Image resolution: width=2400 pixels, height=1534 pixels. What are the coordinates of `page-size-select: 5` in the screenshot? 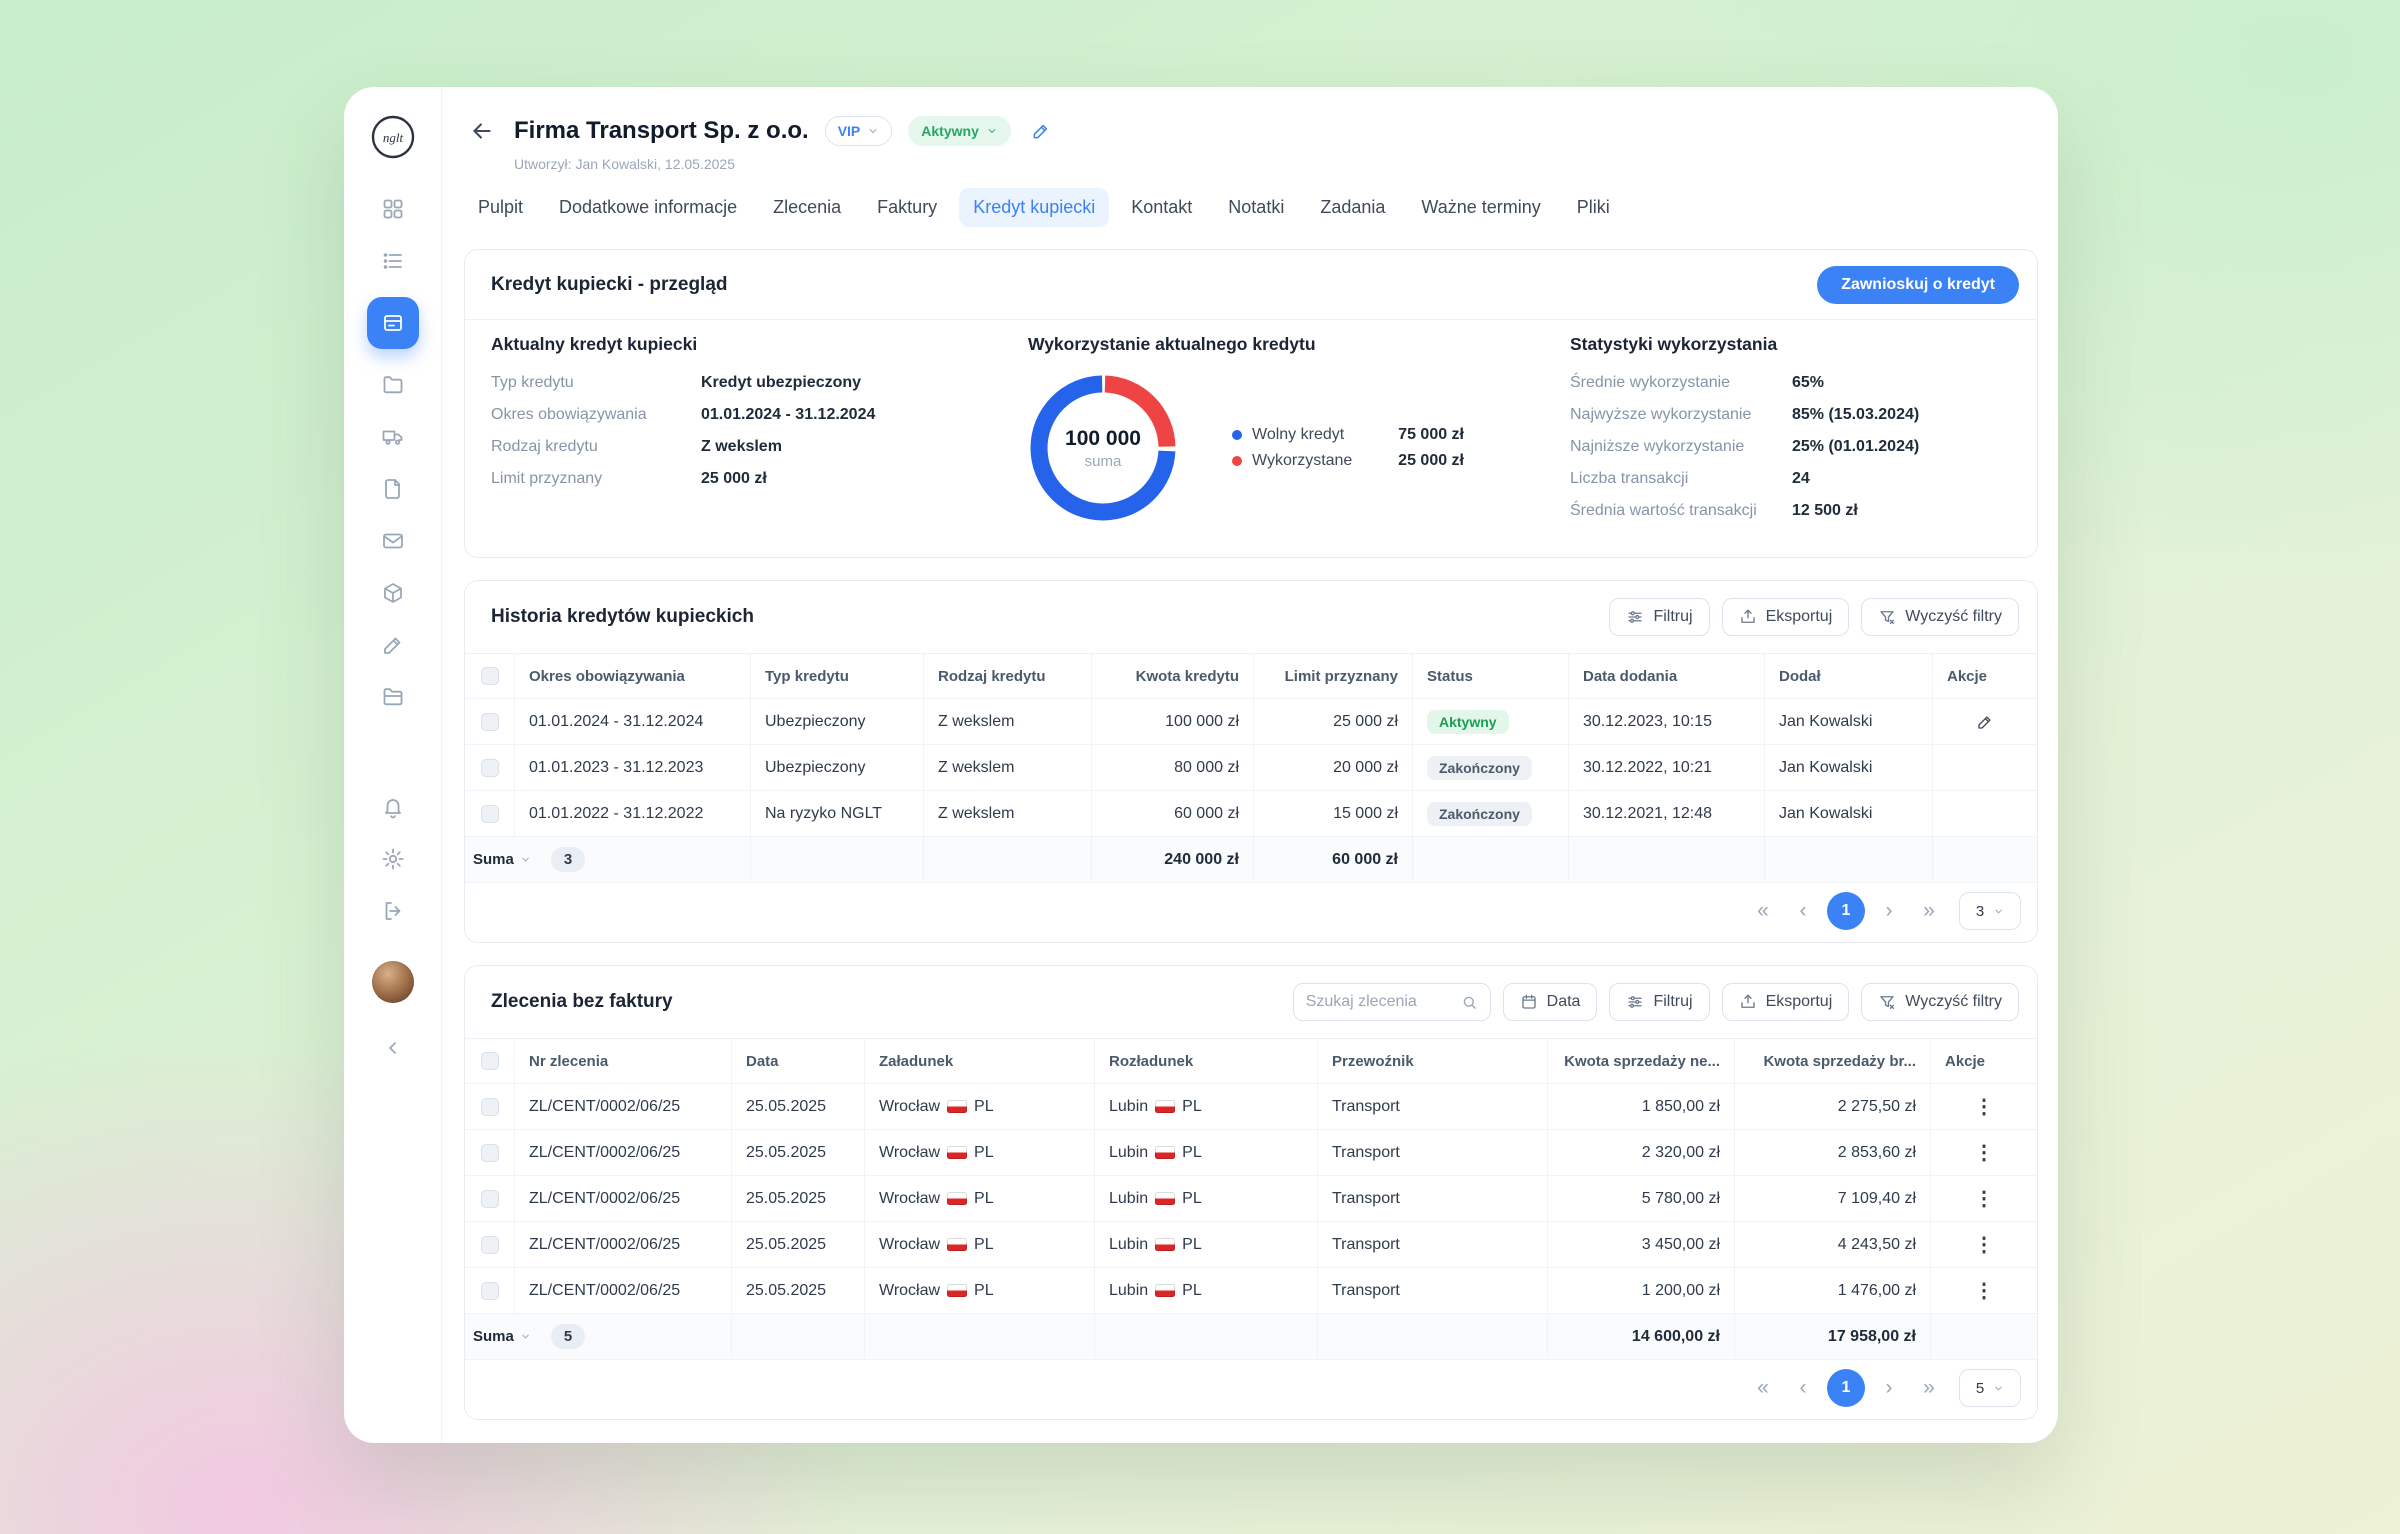 It's located at (1990, 1388).